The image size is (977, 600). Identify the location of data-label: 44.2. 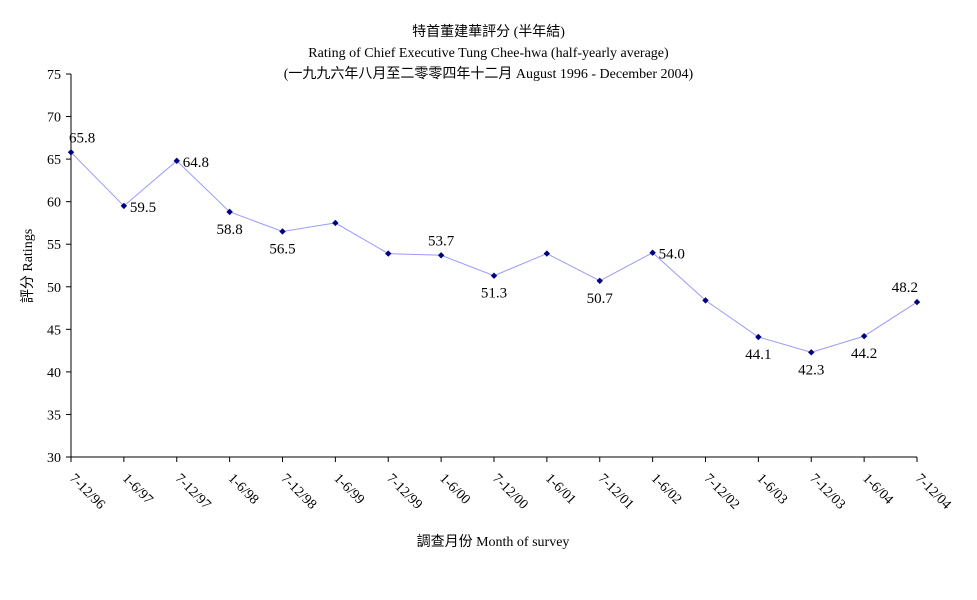
(864, 354).